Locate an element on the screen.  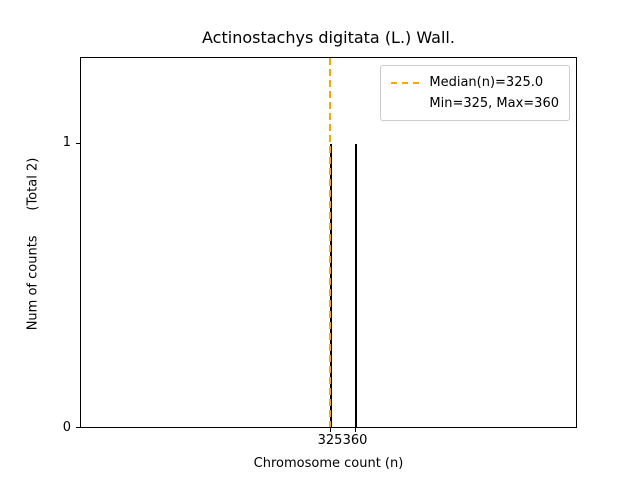
legend: Median(n)=325.0 Min=325, Max=360 is located at coordinates (475, 93).